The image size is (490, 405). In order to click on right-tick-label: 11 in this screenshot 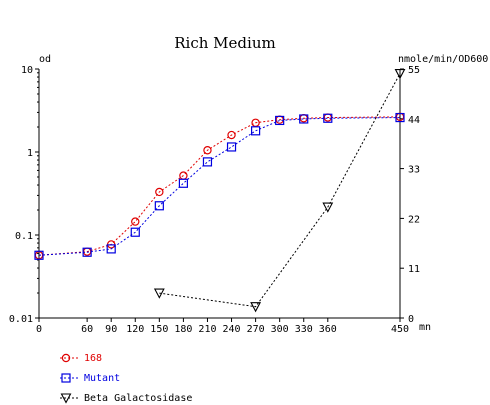, I will do `click(414, 269)`.